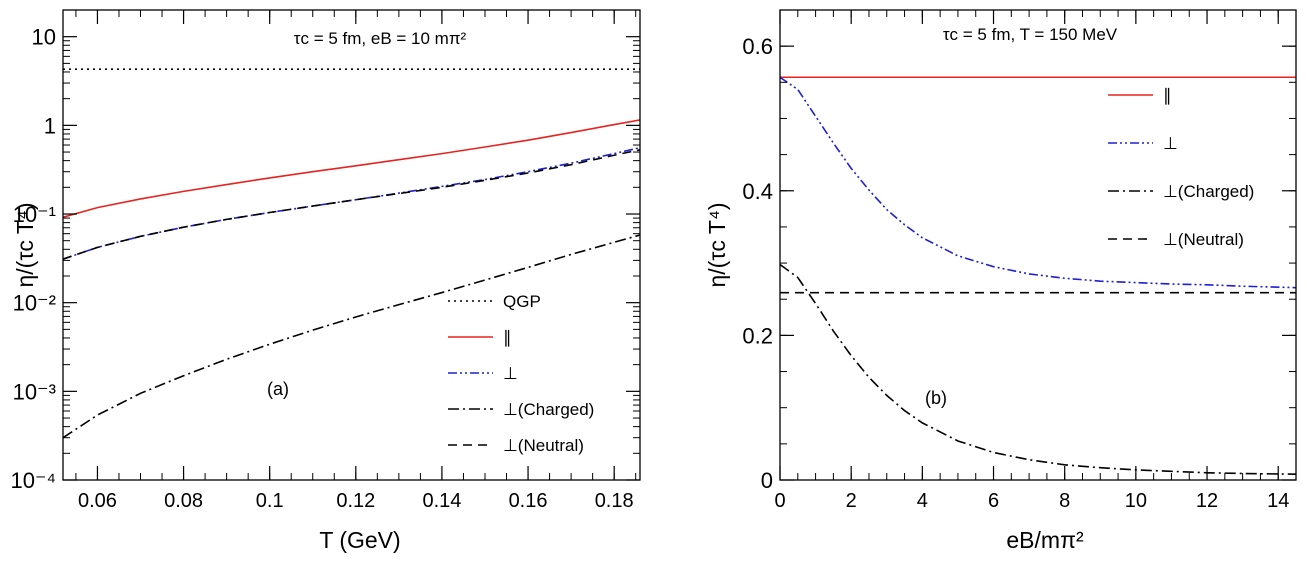 The width and height of the screenshot is (1307, 561). Describe the element at coordinates (33, 480) in the screenshot. I see `y-tick-label: 10⁻⁴` at that location.